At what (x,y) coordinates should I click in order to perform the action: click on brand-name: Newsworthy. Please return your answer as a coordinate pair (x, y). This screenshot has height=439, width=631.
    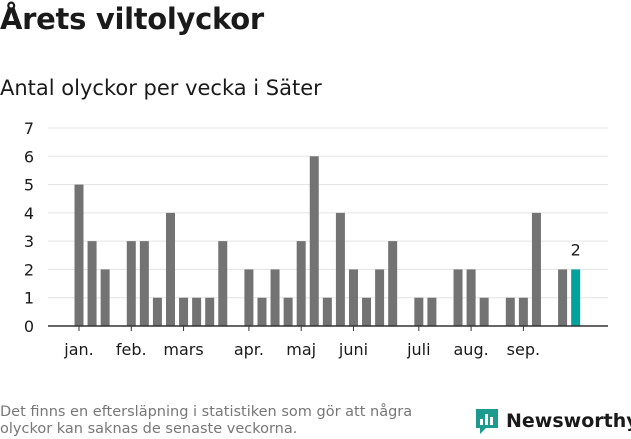
    Looking at the image, I should click on (568, 421).